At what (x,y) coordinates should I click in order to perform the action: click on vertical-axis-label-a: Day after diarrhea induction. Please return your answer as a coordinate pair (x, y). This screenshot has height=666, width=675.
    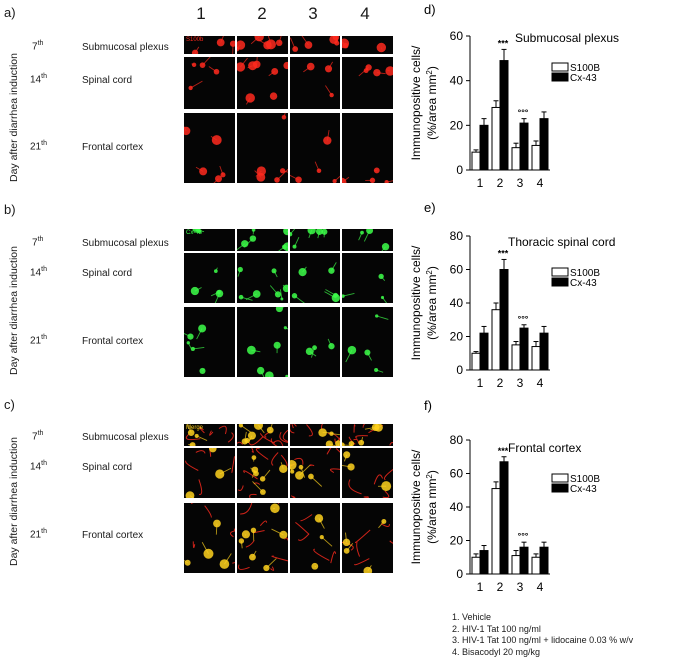
    Looking at the image, I should click on (14, 117).